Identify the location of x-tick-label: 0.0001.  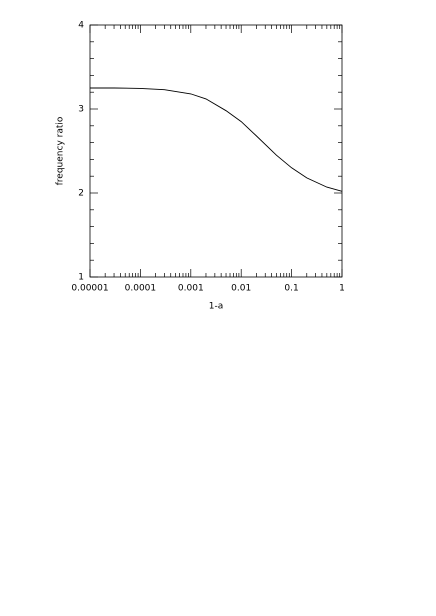
(141, 289).